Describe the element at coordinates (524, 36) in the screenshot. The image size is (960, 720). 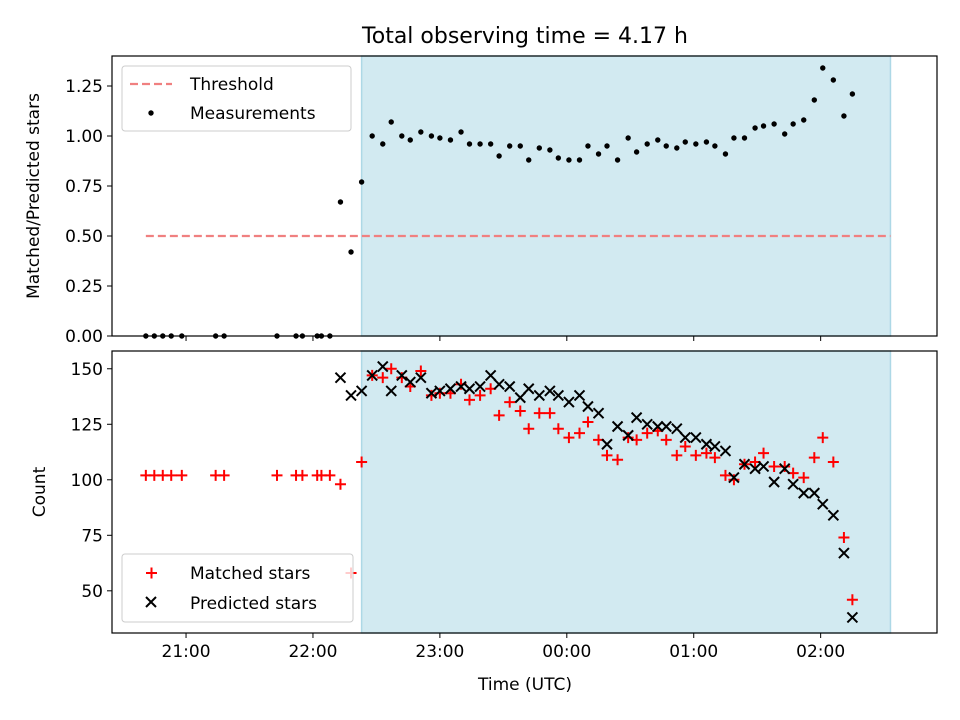
I see `chart-title: Total observing time = 4.17 h` at that location.